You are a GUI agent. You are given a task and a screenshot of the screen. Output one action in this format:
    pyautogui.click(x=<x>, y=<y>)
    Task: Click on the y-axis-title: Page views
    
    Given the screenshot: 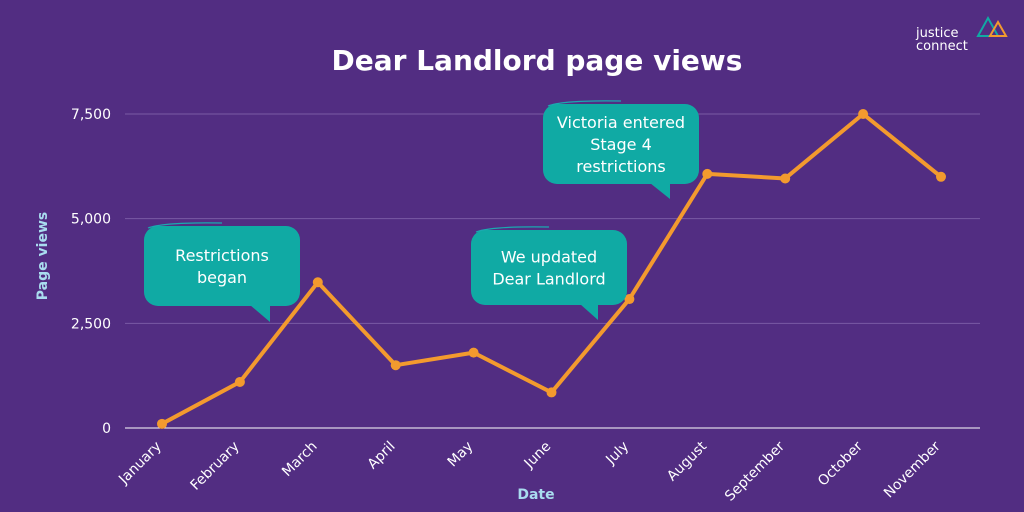 What is the action you would take?
    pyautogui.click(x=43, y=256)
    